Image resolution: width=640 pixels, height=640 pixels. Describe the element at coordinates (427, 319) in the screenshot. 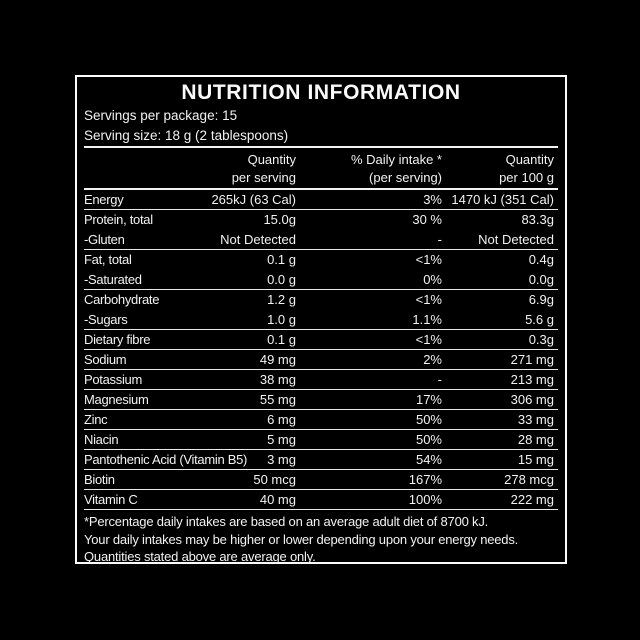

I see `daily-intake-value: 1.1%` at that location.